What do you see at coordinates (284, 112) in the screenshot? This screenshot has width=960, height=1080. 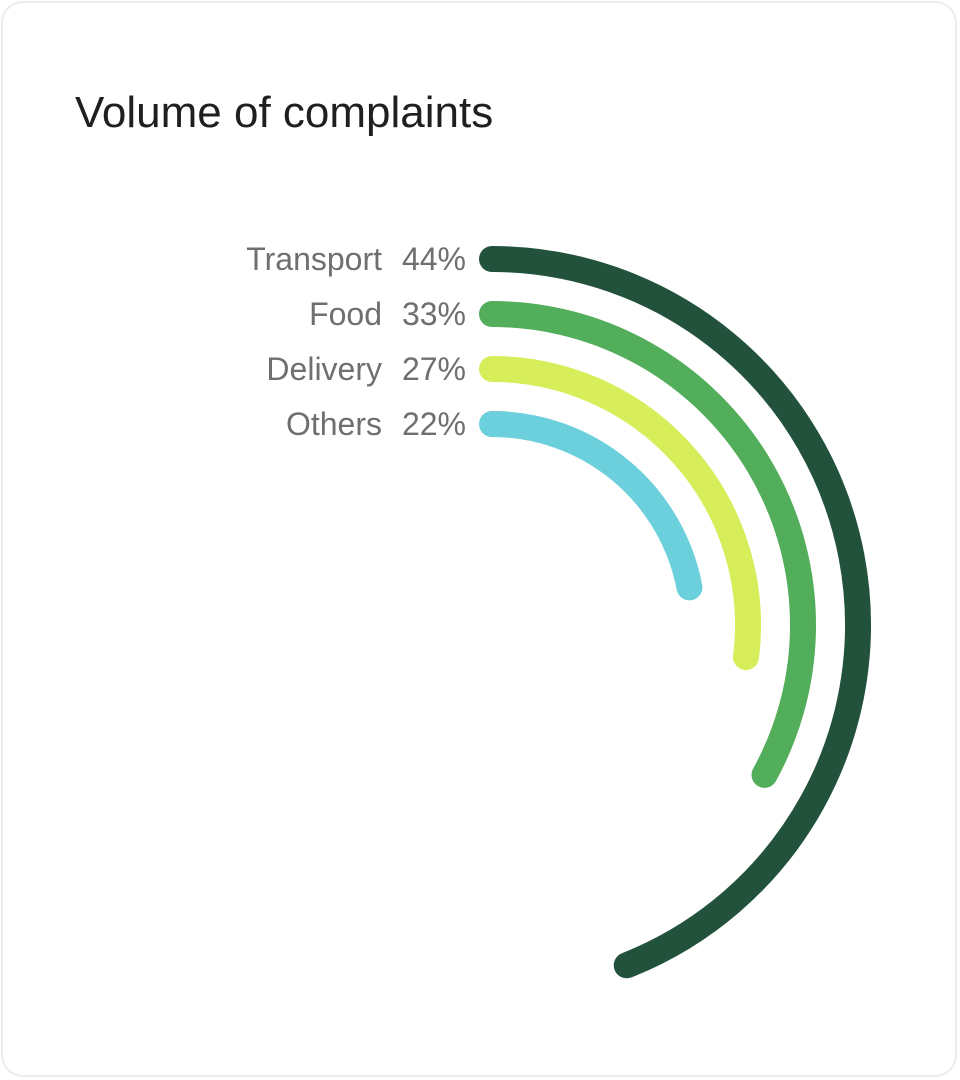 I see `chart-title: Volume of complaints` at bounding box center [284, 112].